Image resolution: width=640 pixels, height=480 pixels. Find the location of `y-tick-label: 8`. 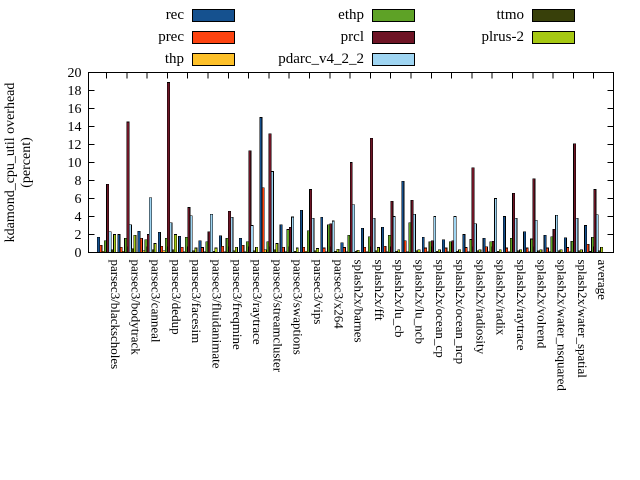

y-tick-label: 8 is located at coordinates (78, 181).